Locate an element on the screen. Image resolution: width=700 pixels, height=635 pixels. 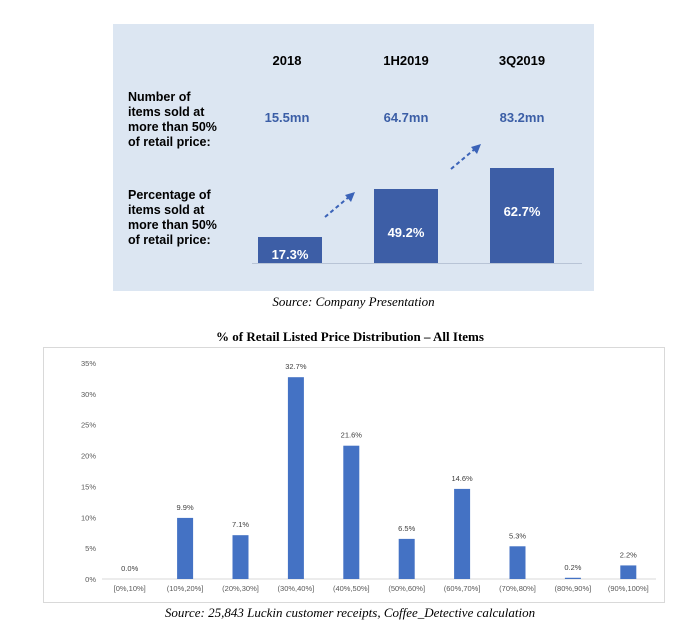
percent-bar-1h2019 is located at coordinates (406, 225).